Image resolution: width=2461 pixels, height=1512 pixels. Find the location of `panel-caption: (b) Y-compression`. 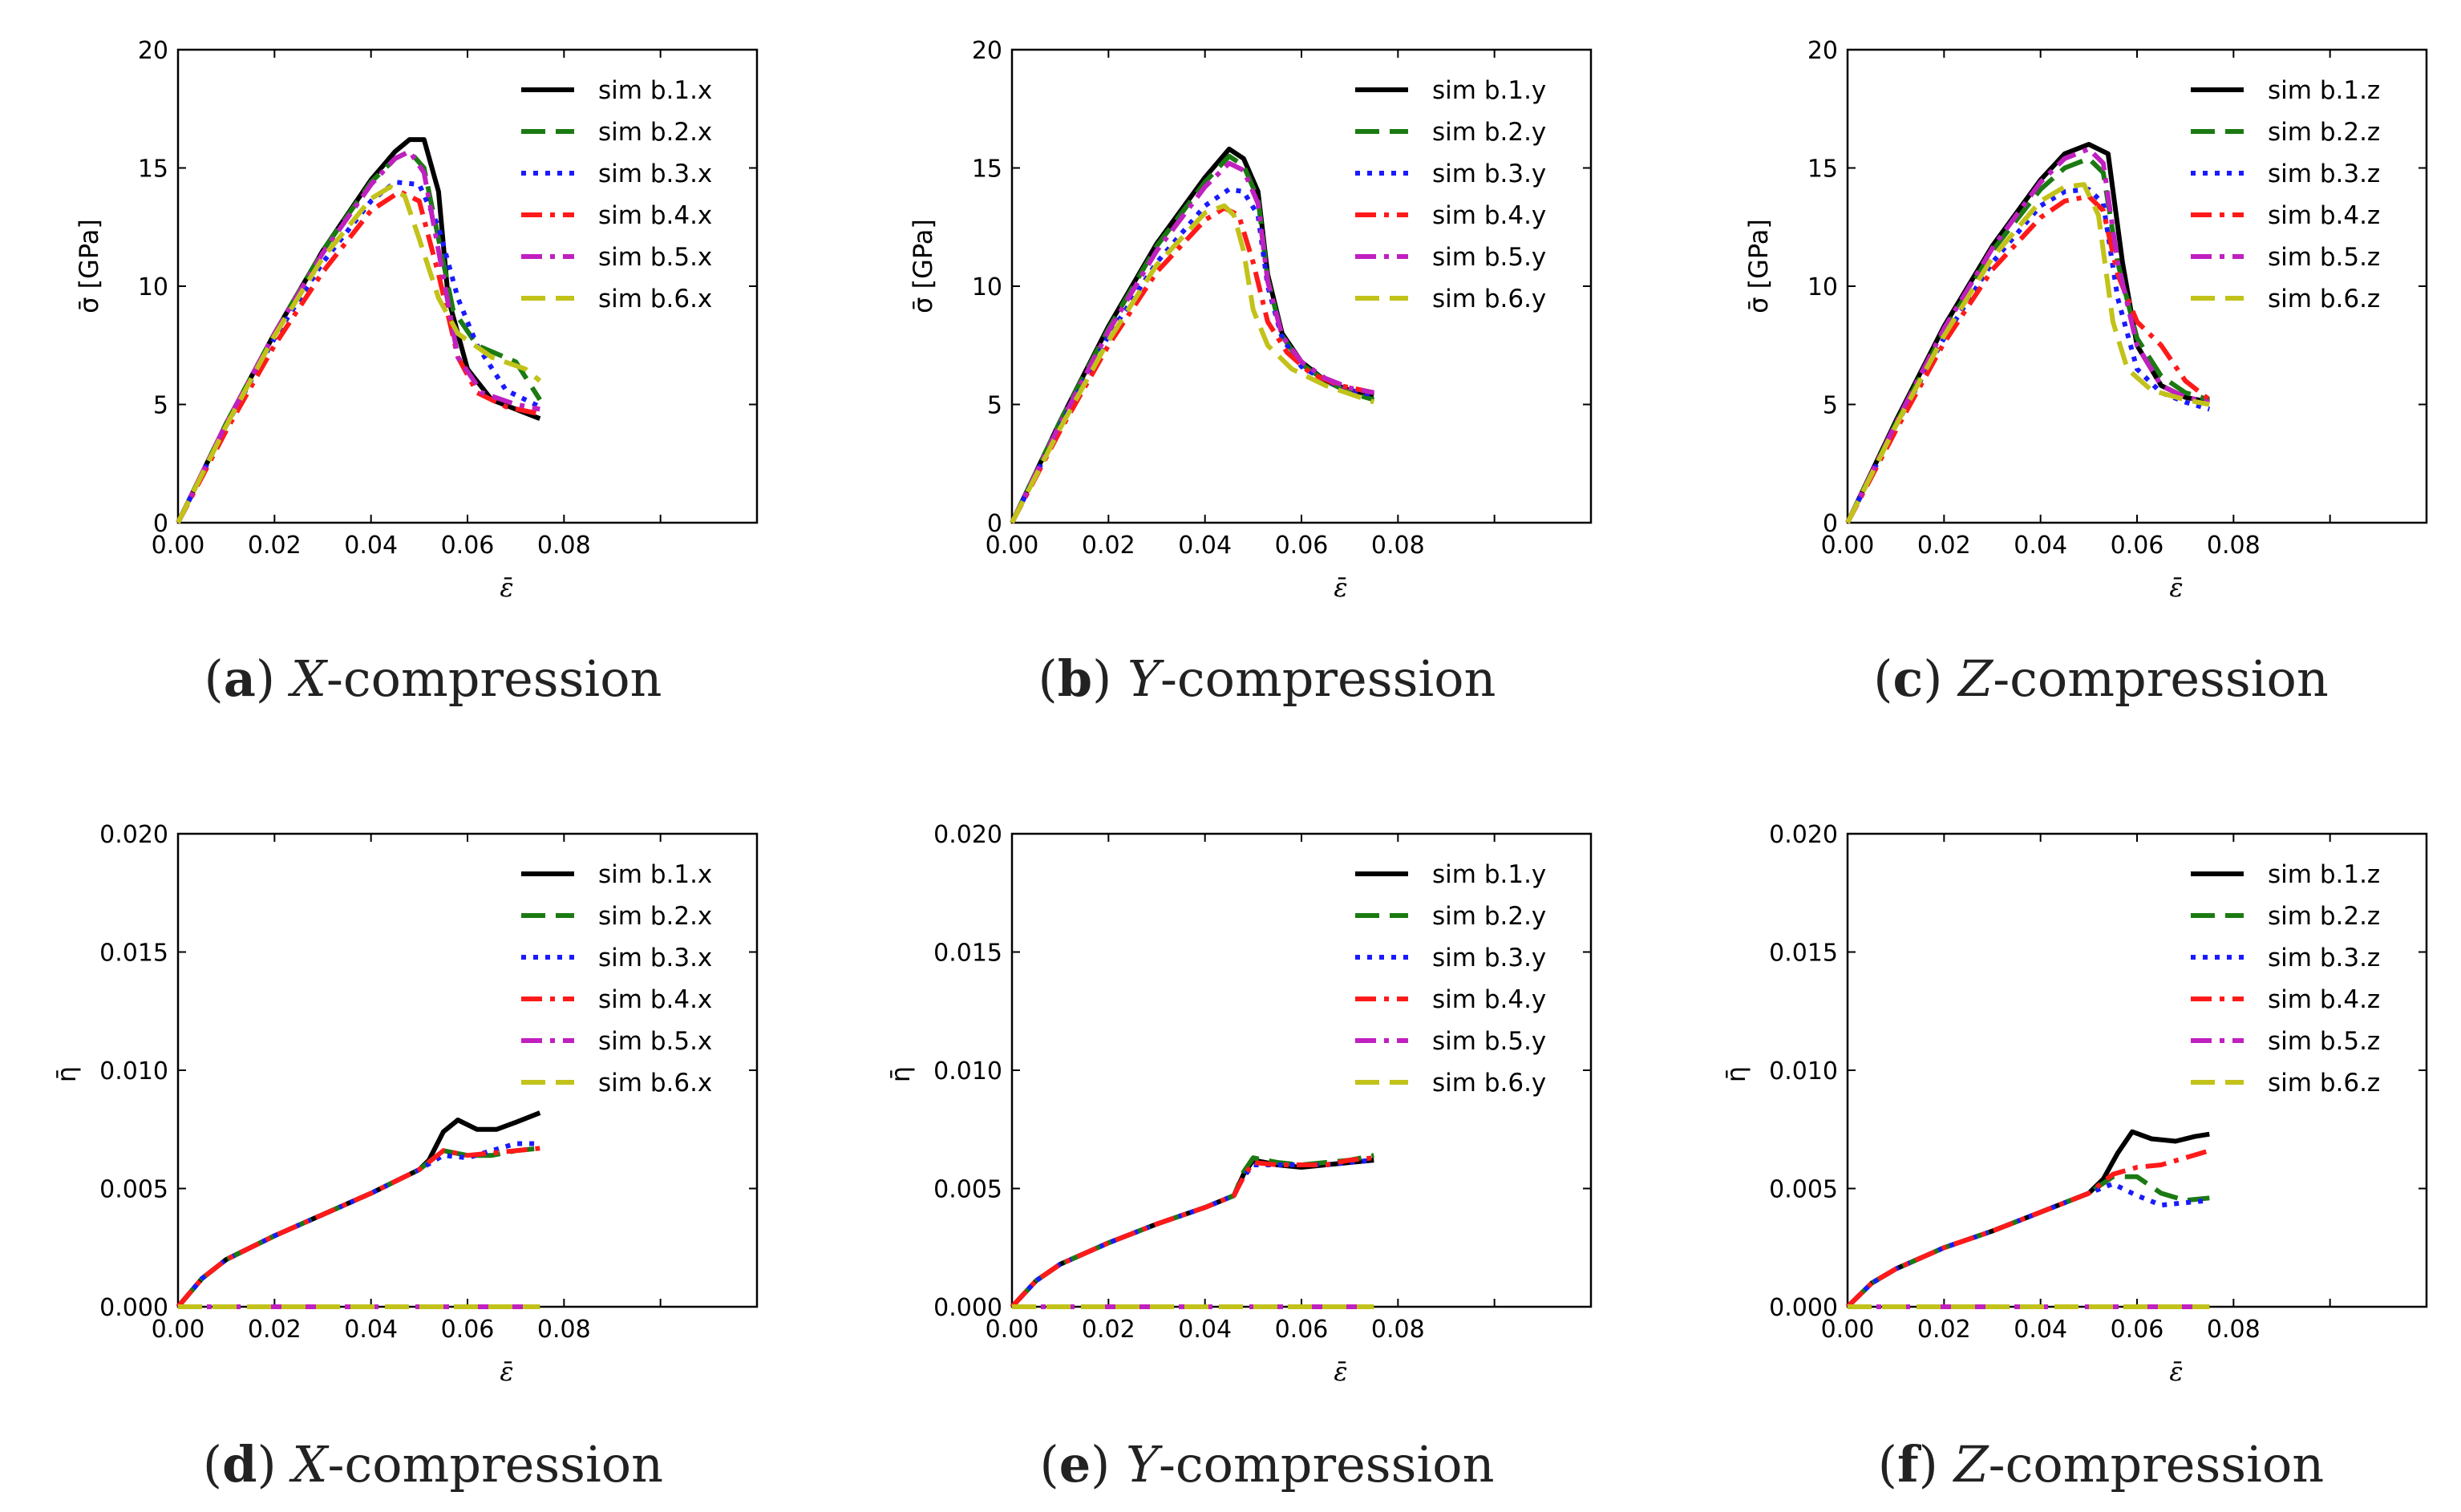

panel-caption: (b) Y-compression is located at coordinates (1267, 678).